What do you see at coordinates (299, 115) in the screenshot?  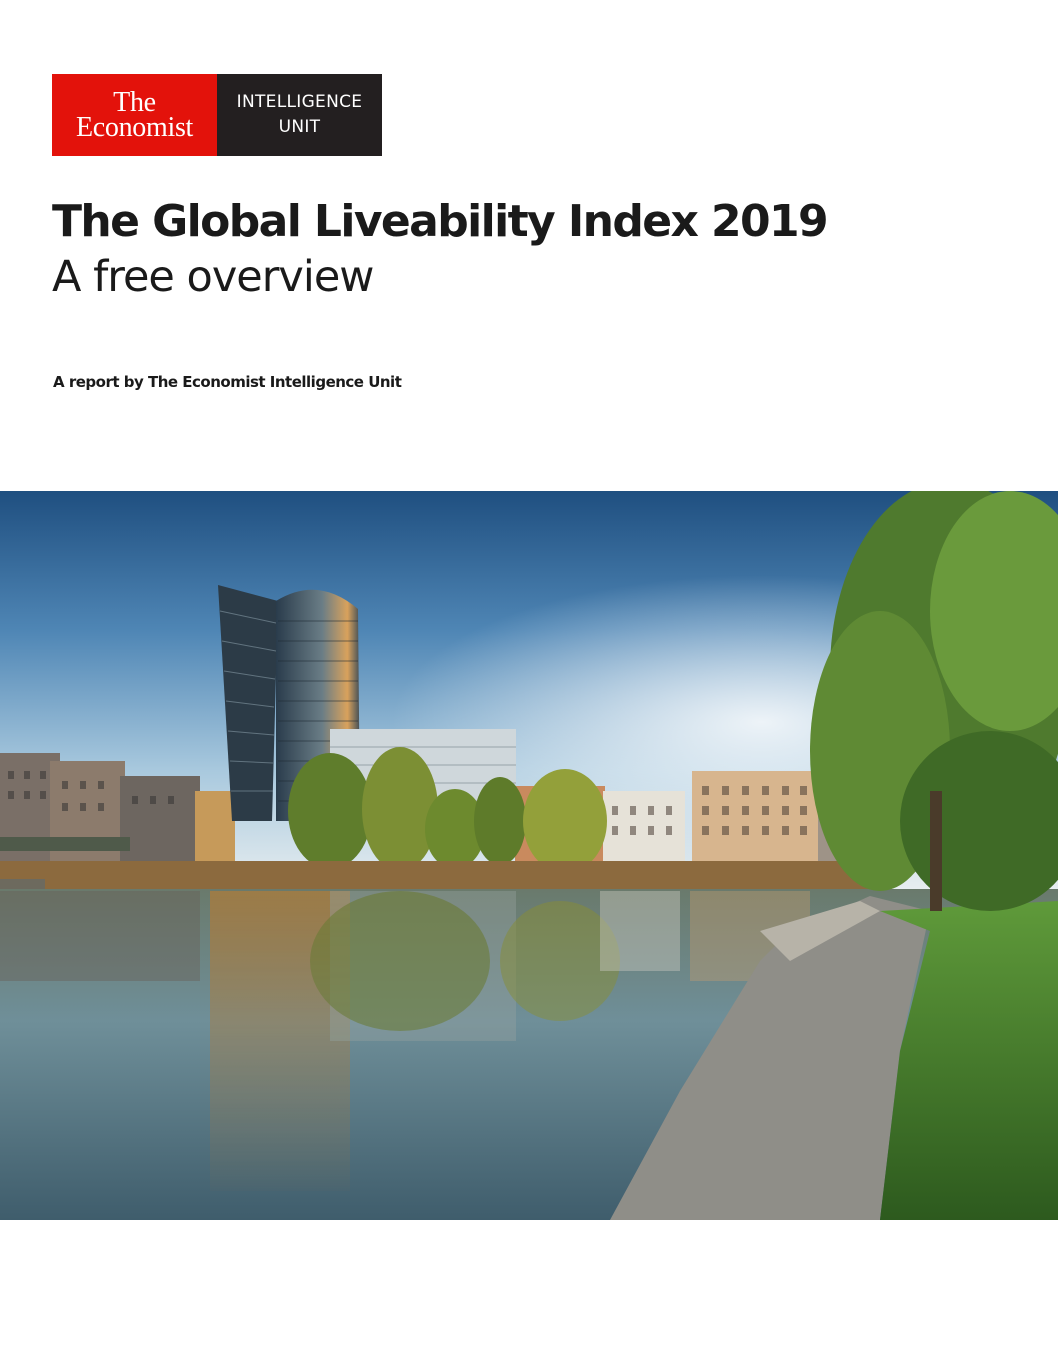 I see `intelligence-unit-wordmark: INTELLIGENCE UNIT` at bounding box center [299, 115].